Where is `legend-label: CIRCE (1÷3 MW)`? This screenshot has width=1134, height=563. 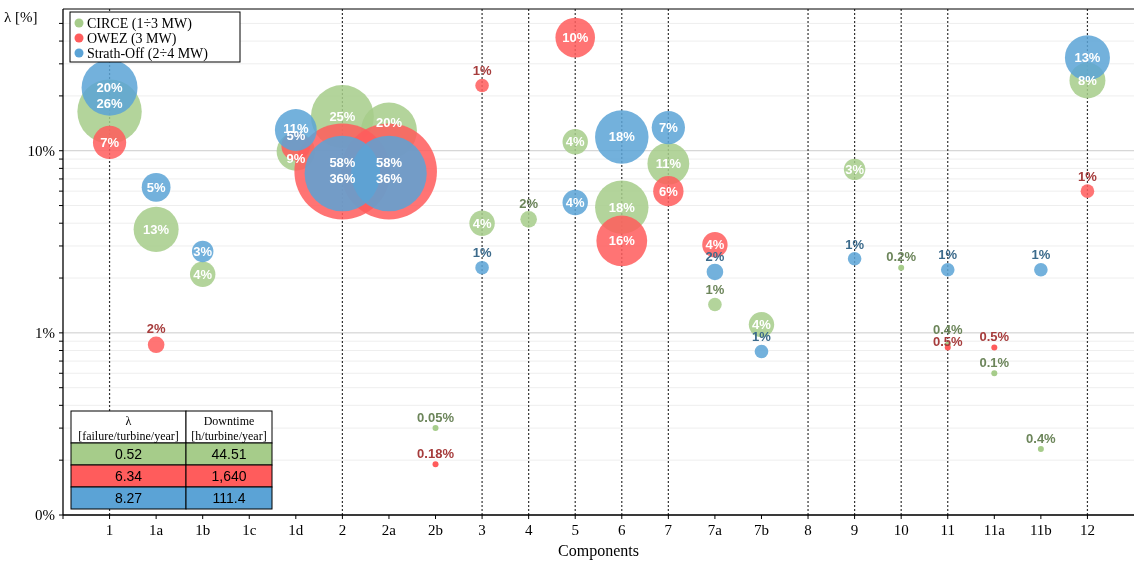 legend-label: CIRCE (1÷3 MW) is located at coordinates (140, 23).